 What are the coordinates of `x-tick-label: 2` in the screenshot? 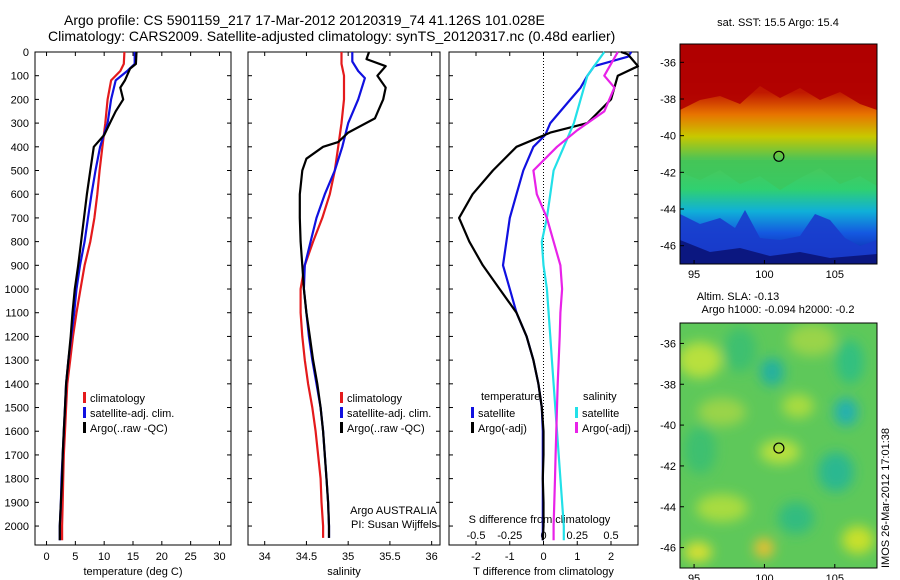 It's located at (611, 557).